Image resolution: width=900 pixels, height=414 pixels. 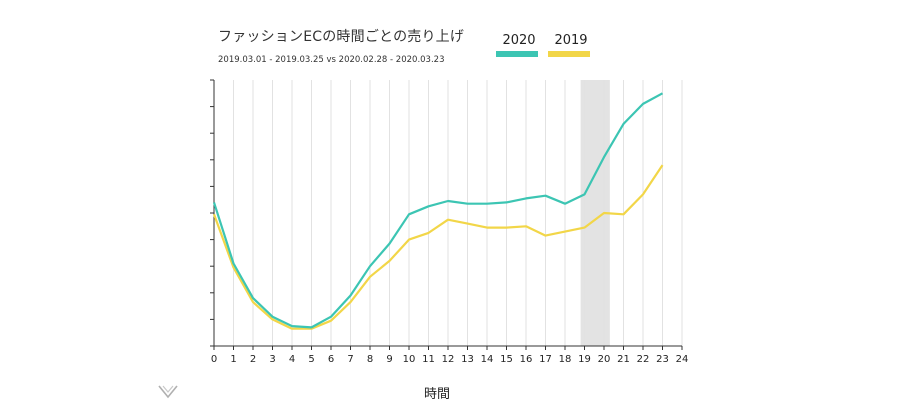 What do you see at coordinates (168, 393) in the screenshot?
I see `chevron-logo-icon` at bounding box center [168, 393].